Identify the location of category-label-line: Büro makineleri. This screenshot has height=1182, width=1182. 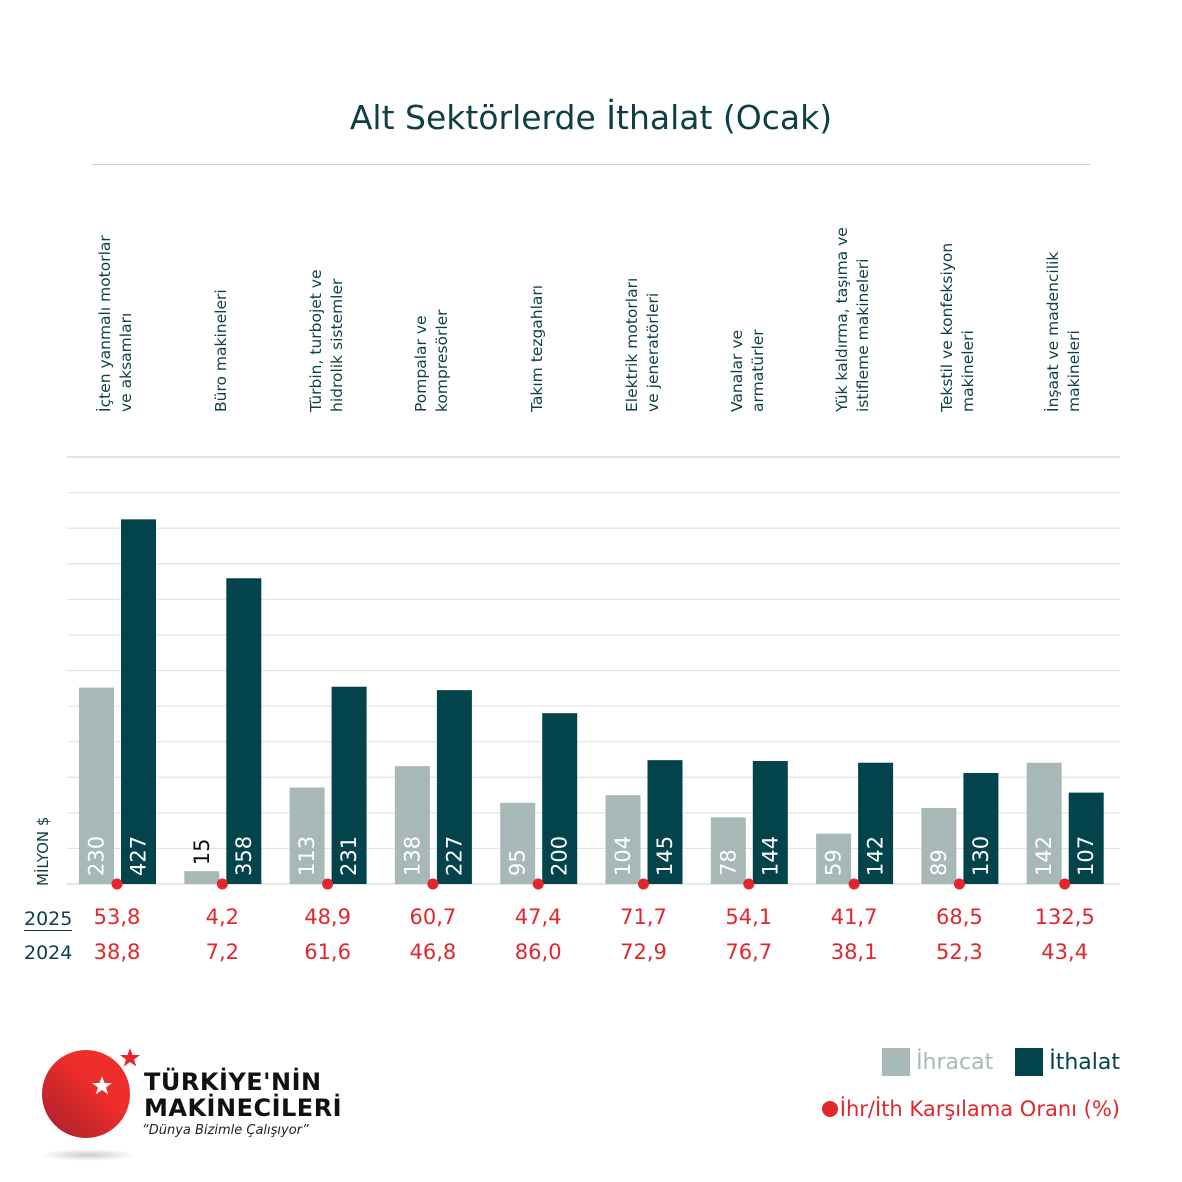
(221, 350).